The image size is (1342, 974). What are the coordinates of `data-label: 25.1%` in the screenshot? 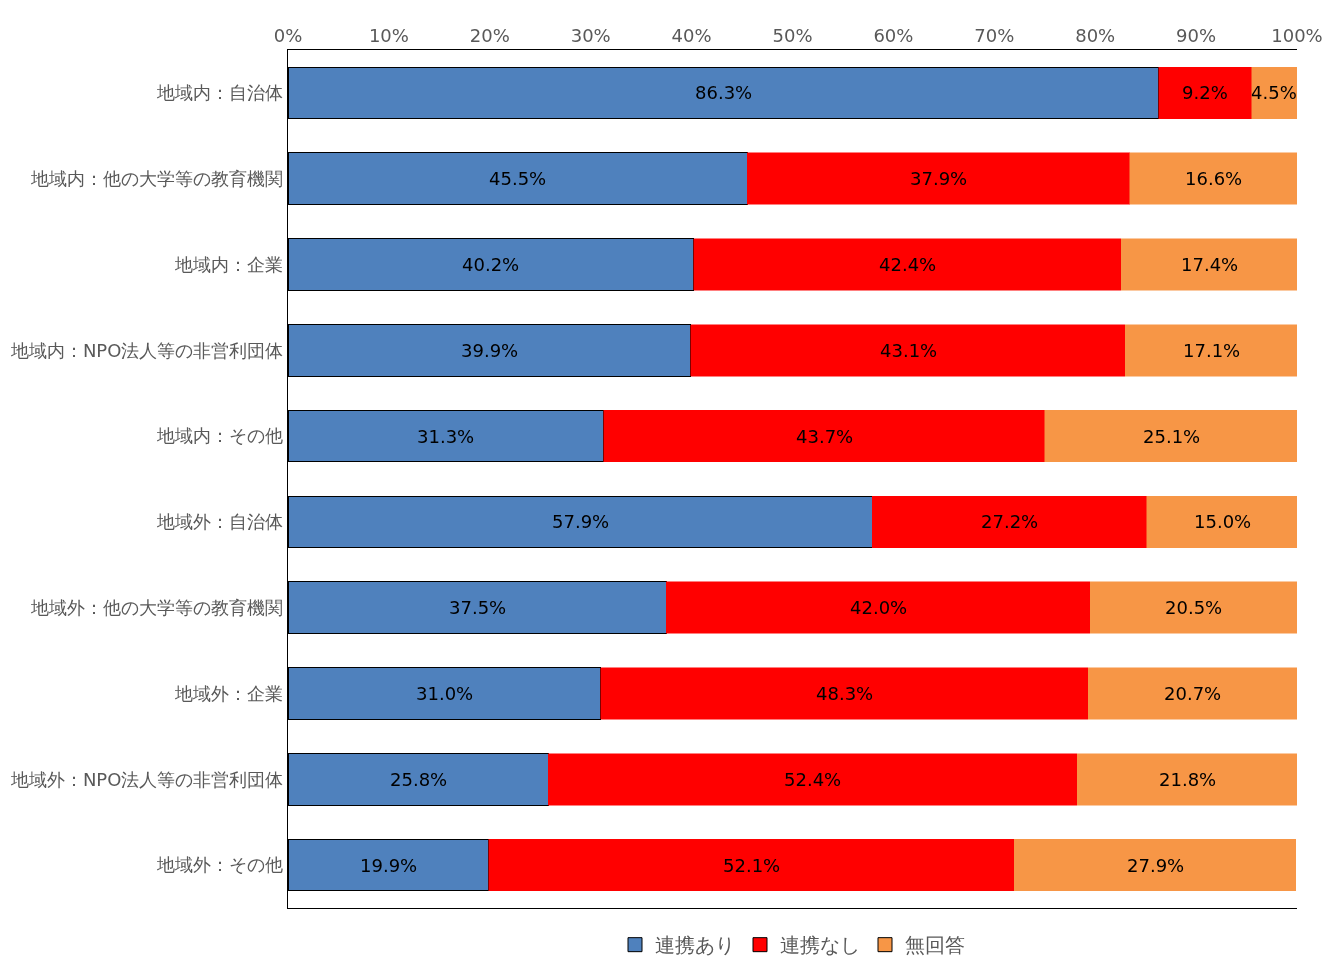 It's located at (1172, 436).